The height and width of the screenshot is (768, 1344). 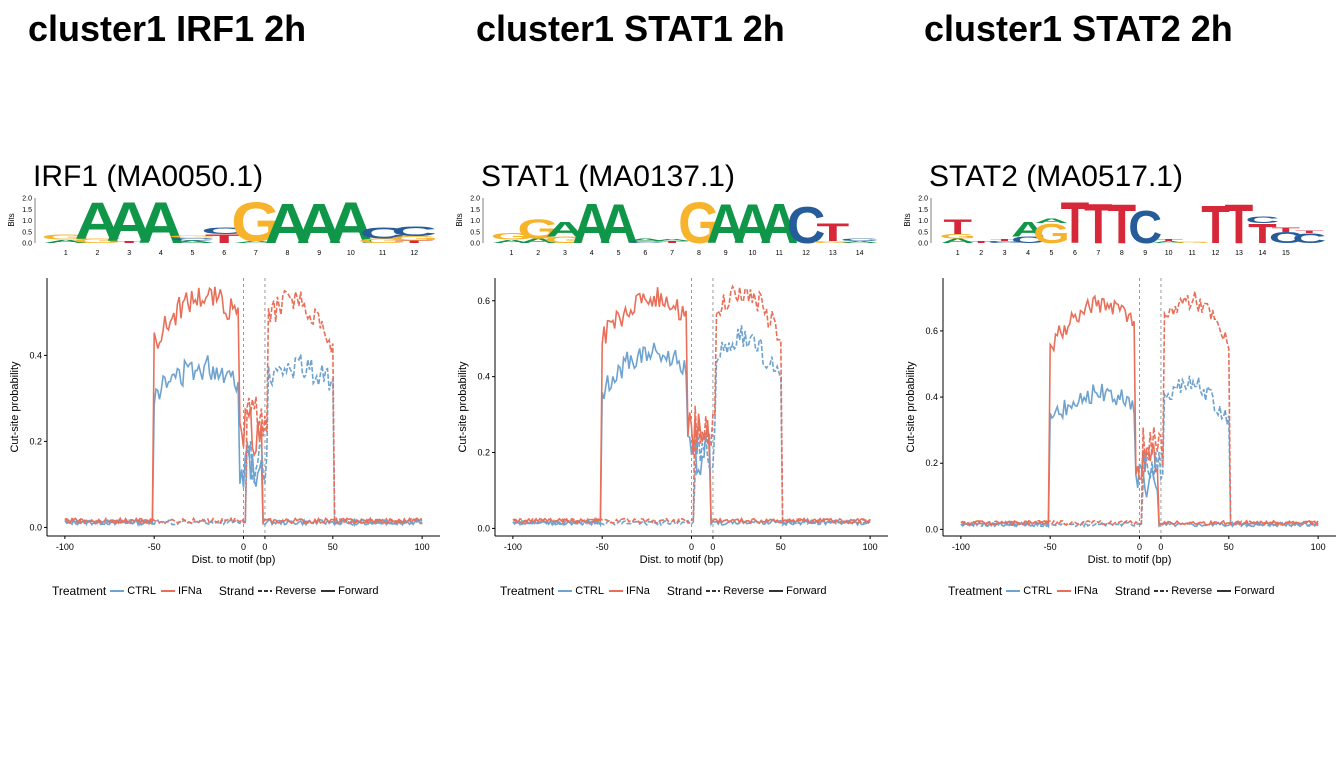 I want to click on logo-position-label: 1, so click(x=66, y=253).